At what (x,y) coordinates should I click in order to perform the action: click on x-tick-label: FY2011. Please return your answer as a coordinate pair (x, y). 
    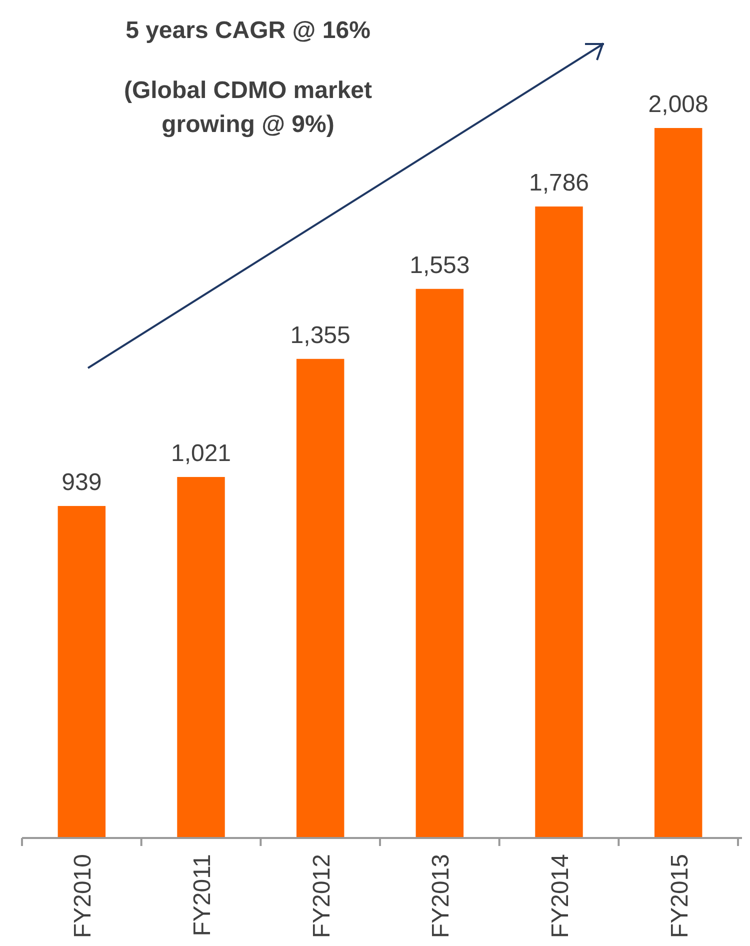
    Looking at the image, I should click on (202, 895).